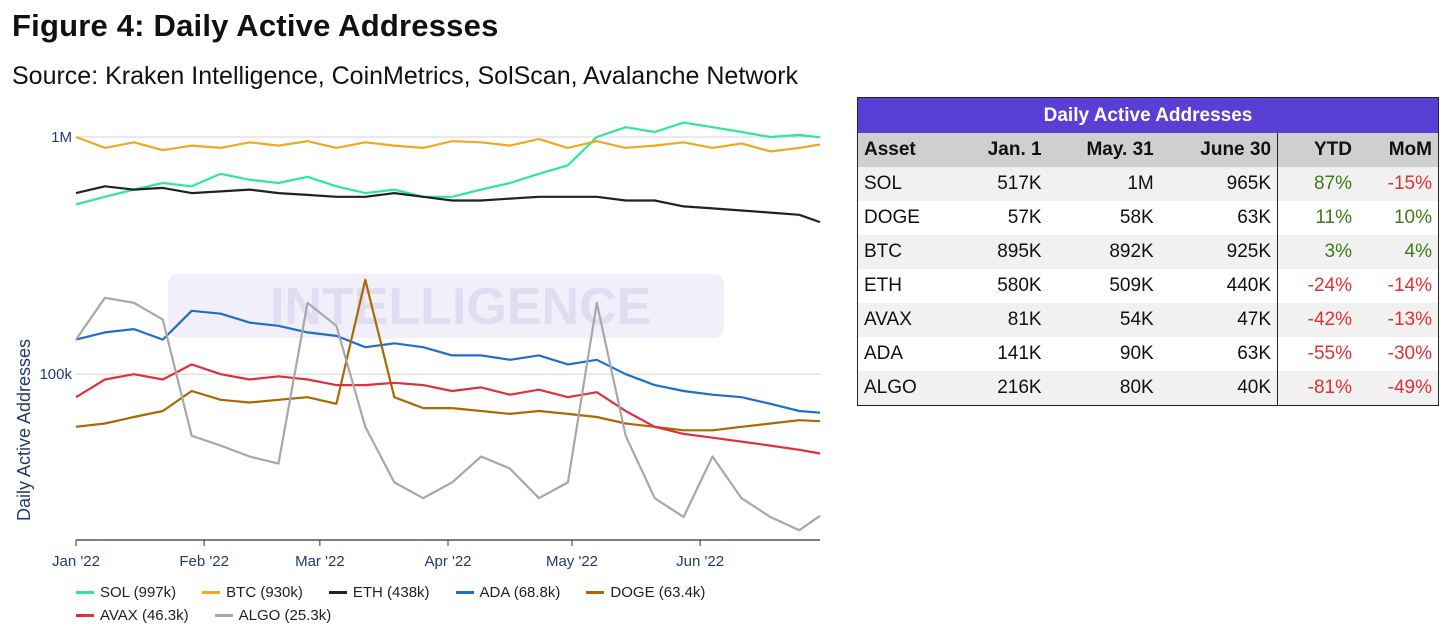  I want to click on cell-asset: ALGO, so click(906, 388).